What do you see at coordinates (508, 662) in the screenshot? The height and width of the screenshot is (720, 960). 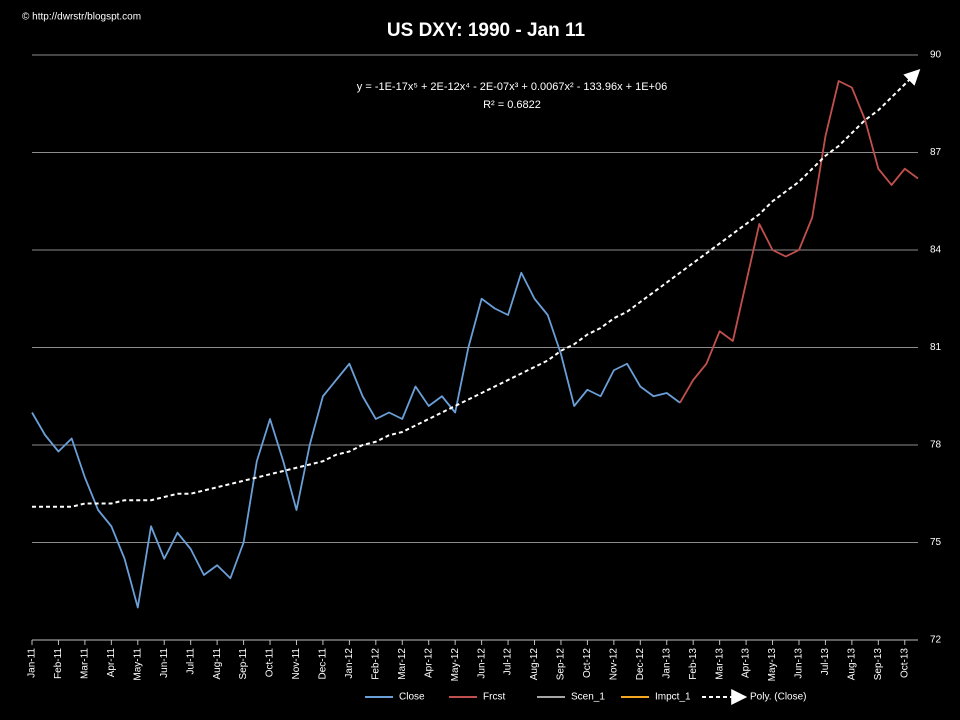 I see `x-tick-label: Jul-12` at bounding box center [508, 662].